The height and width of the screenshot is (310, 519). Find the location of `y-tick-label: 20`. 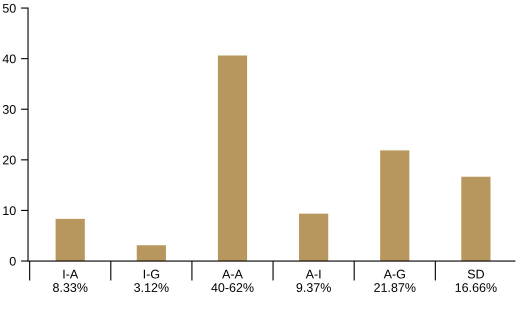

y-tick-label: 20 is located at coordinates (9, 160).